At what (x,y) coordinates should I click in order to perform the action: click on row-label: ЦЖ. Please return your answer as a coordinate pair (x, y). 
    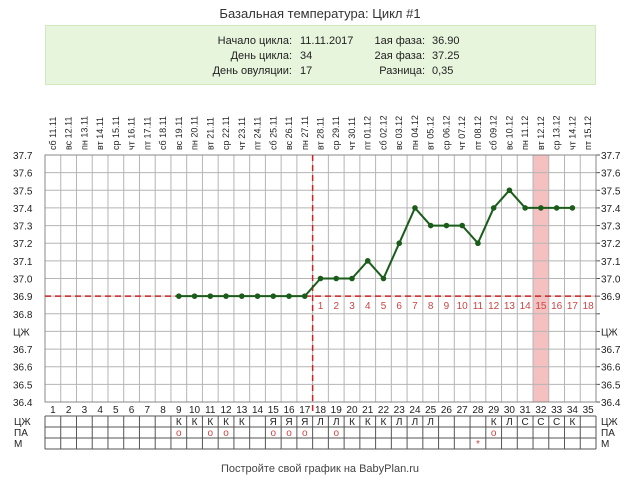
    Looking at the image, I should click on (22, 422).